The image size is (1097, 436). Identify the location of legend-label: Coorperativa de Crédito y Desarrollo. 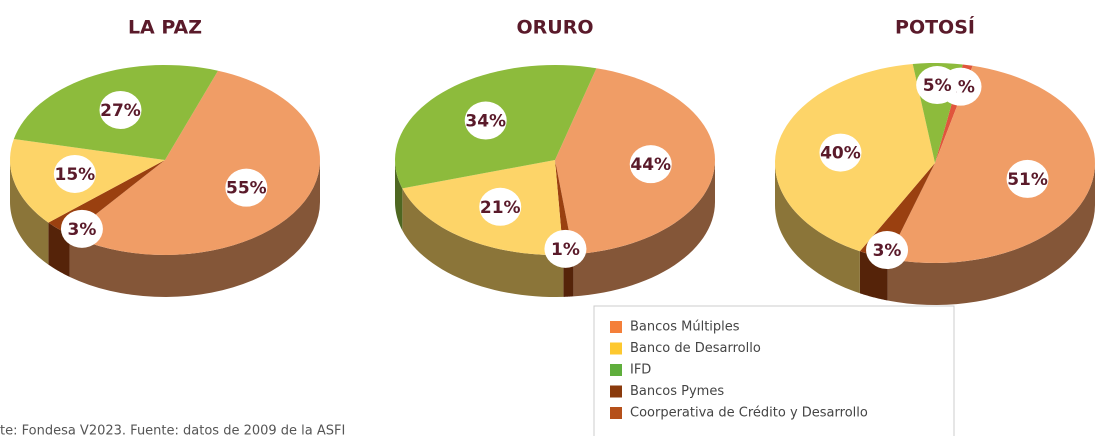
(749, 413).